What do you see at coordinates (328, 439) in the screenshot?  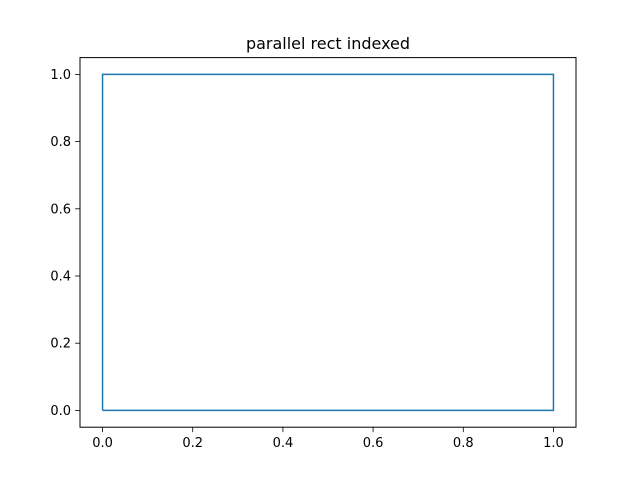 I see `x-axis: 0.0 0.2 0.4 0.6 0.8 1.0` at bounding box center [328, 439].